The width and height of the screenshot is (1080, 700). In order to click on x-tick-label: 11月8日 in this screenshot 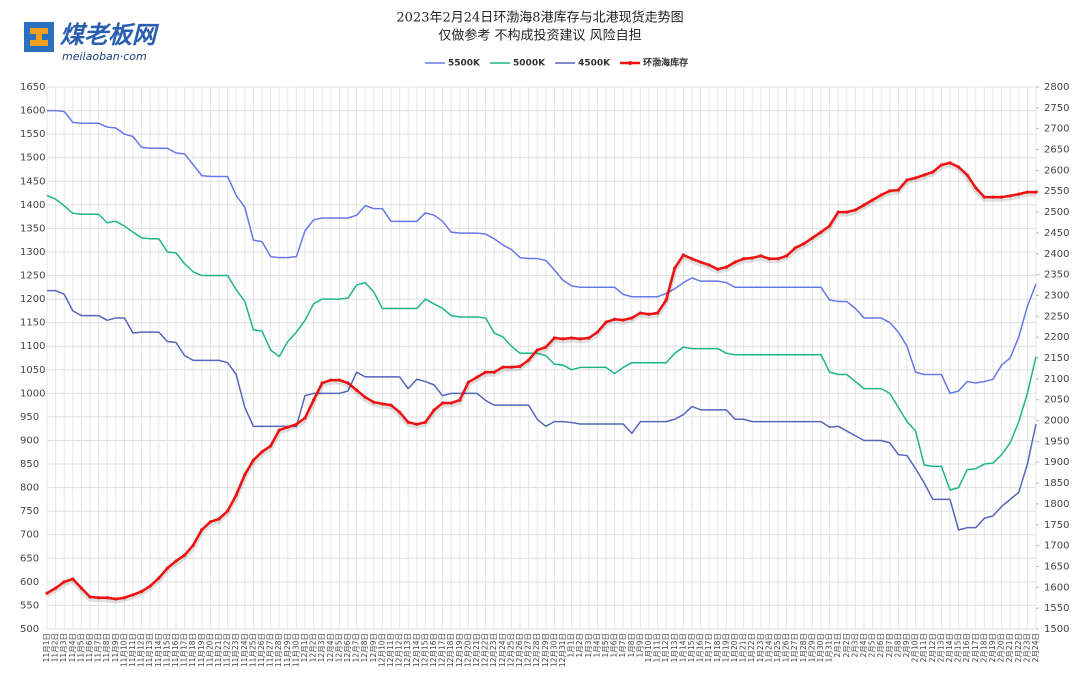, I will do `click(106, 647)`.